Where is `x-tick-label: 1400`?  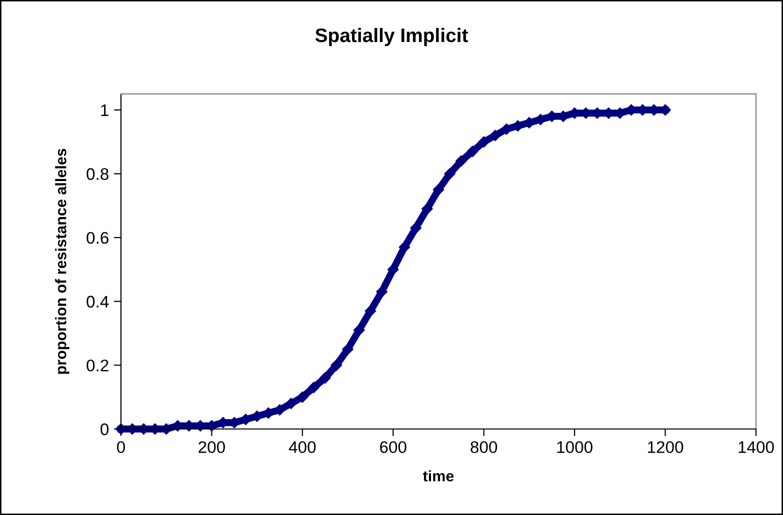 x-tick-label: 1400 is located at coordinates (756, 447).